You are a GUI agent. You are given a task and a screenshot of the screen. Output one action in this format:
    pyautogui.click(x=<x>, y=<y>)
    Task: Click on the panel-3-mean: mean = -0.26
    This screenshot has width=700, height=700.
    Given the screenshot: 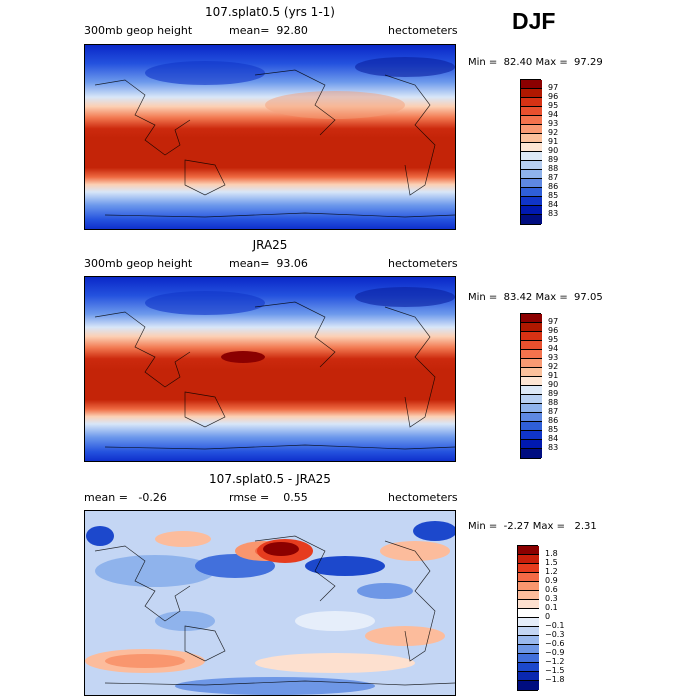 What is the action you would take?
    pyautogui.click(x=125, y=497)
    